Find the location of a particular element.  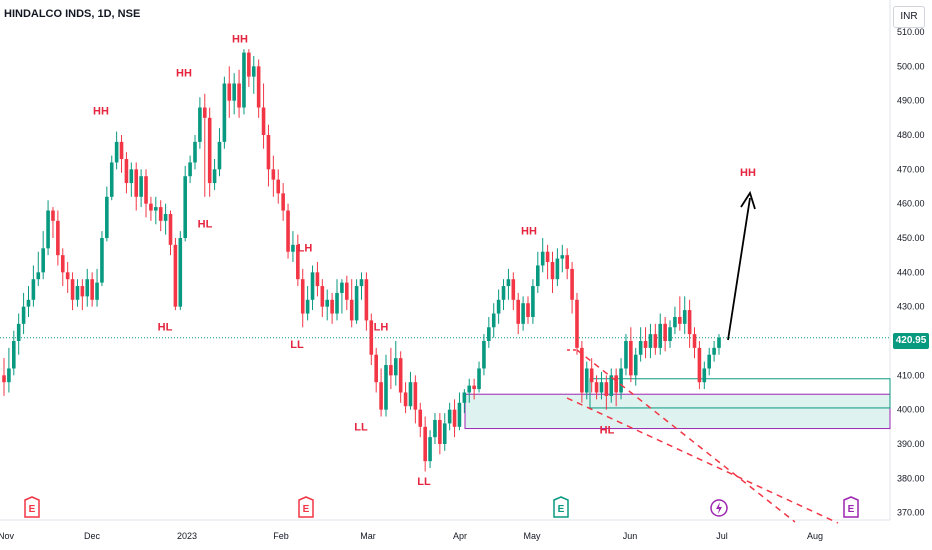

arrow-head-icon is located at coordinates (748, 200).